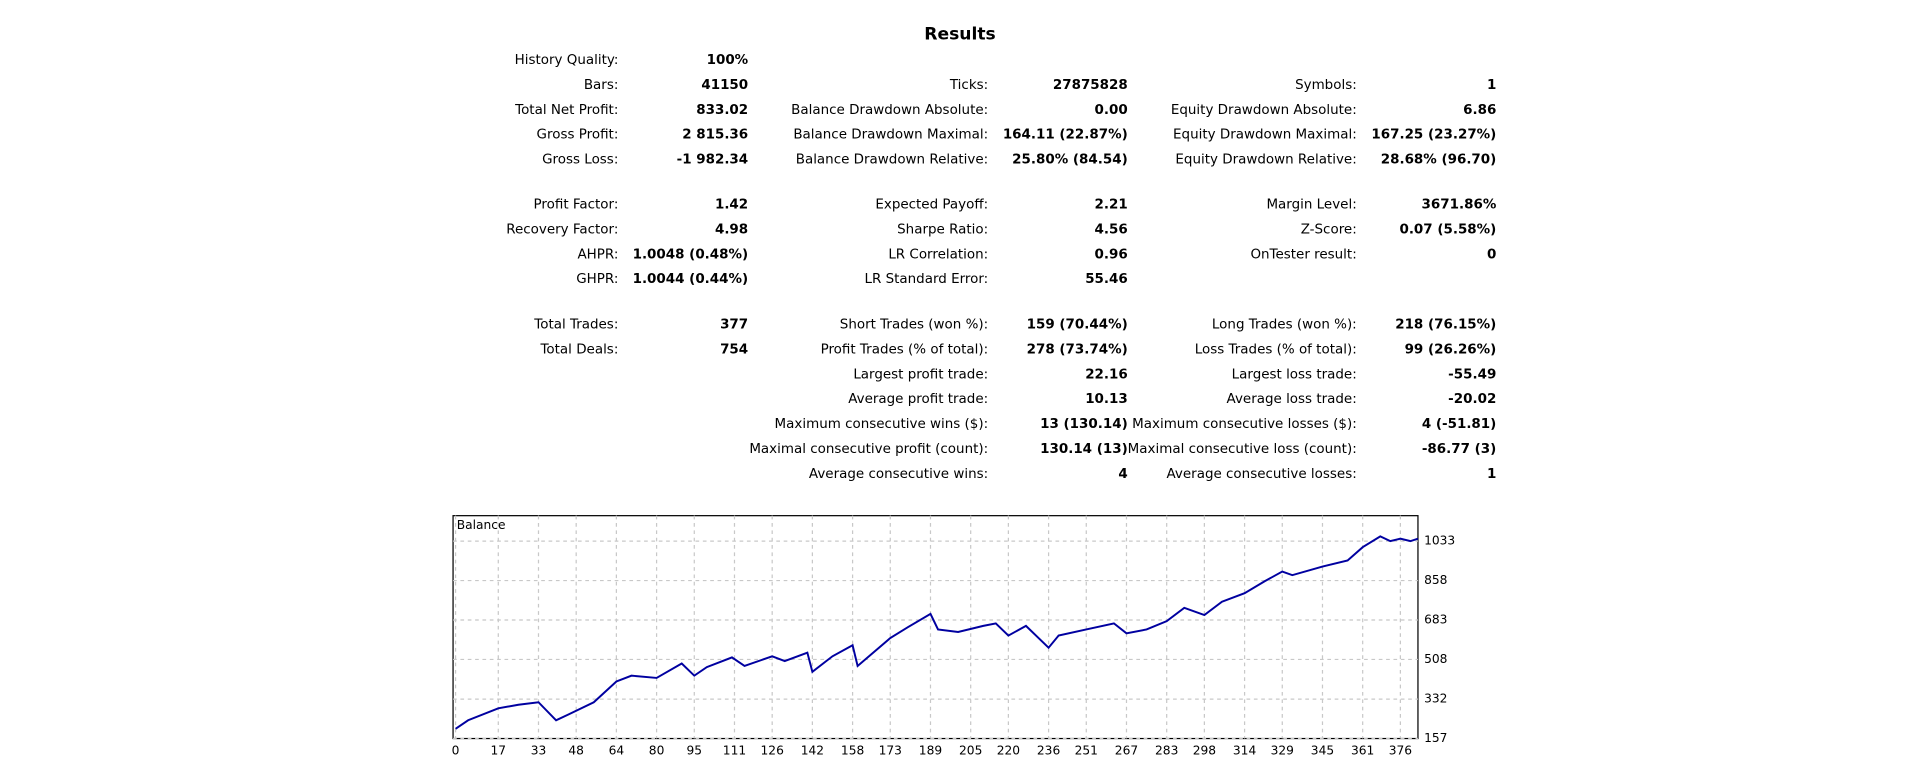 This screenshot has height=784, width=1920. What do you see at coordinates (1326, 85) in the screenshot?
I see `stat-label: Symbols:` at bounding box center [1326, 85].